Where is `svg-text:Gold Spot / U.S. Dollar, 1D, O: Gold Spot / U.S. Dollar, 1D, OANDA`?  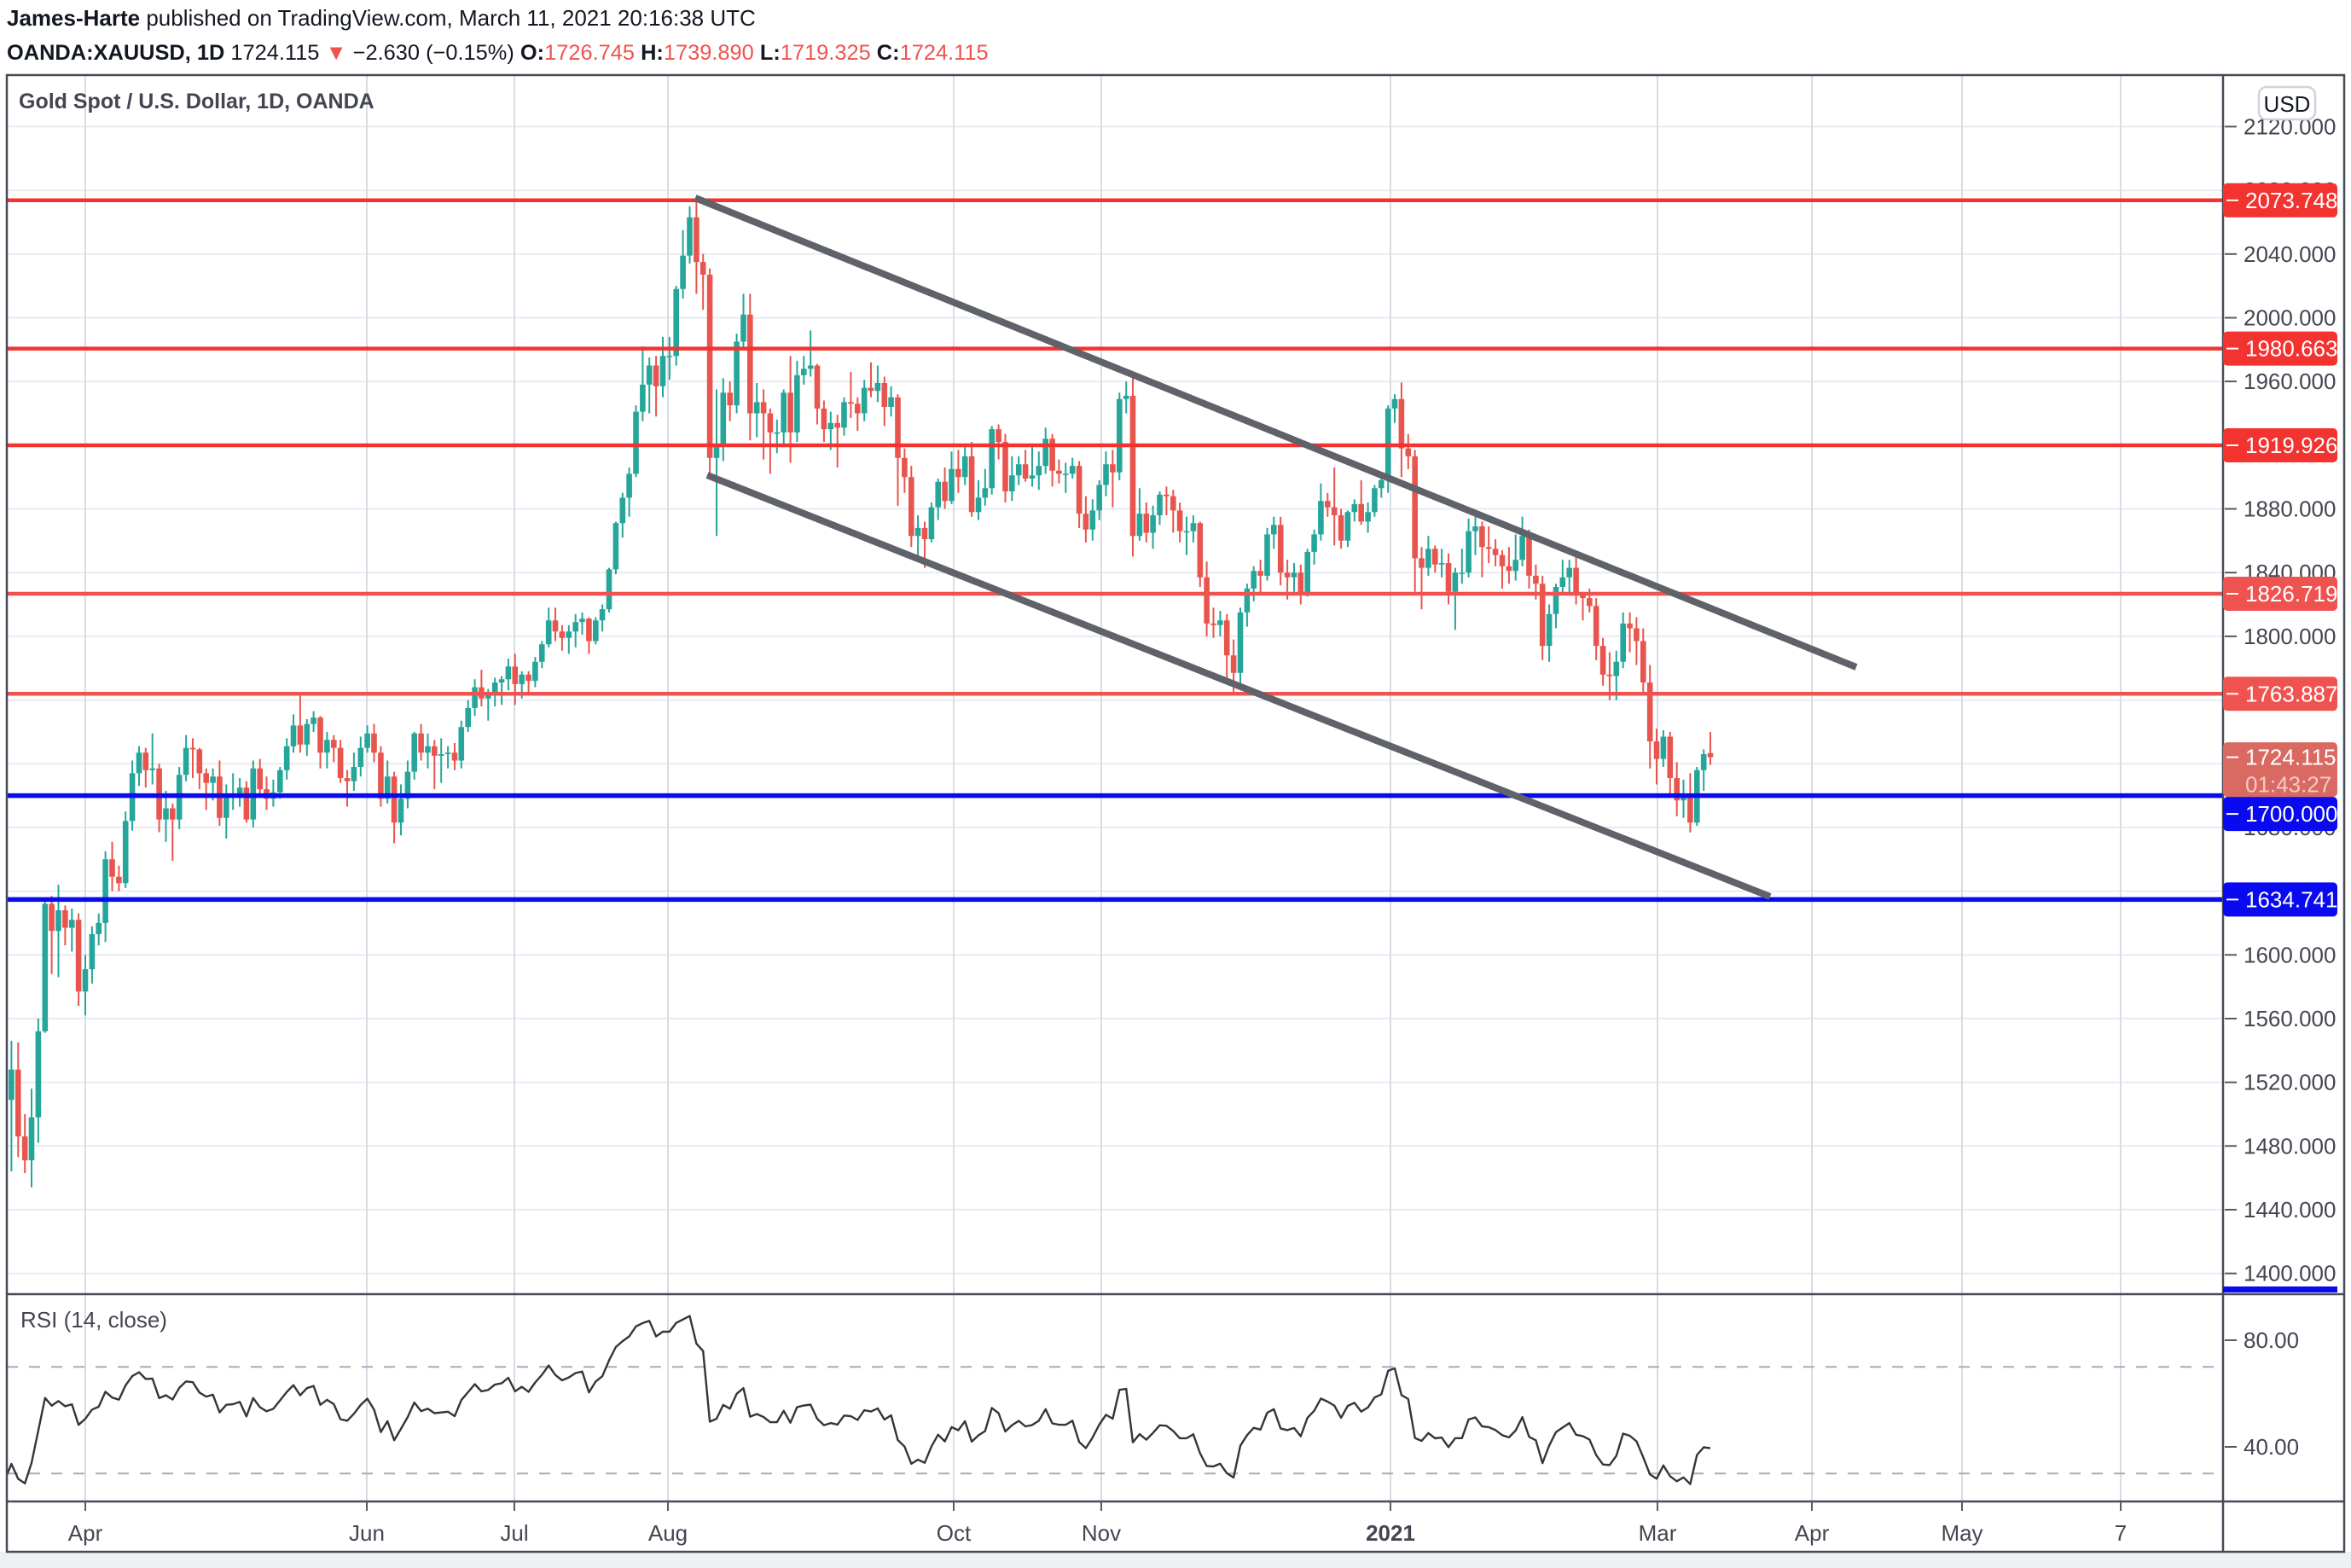
svg-text:Gold Spot / U.S. Dollar, 1D, O: Gold Spot / U.S. Dollar, 1D, OANDA is located at coordinates (197, 101).